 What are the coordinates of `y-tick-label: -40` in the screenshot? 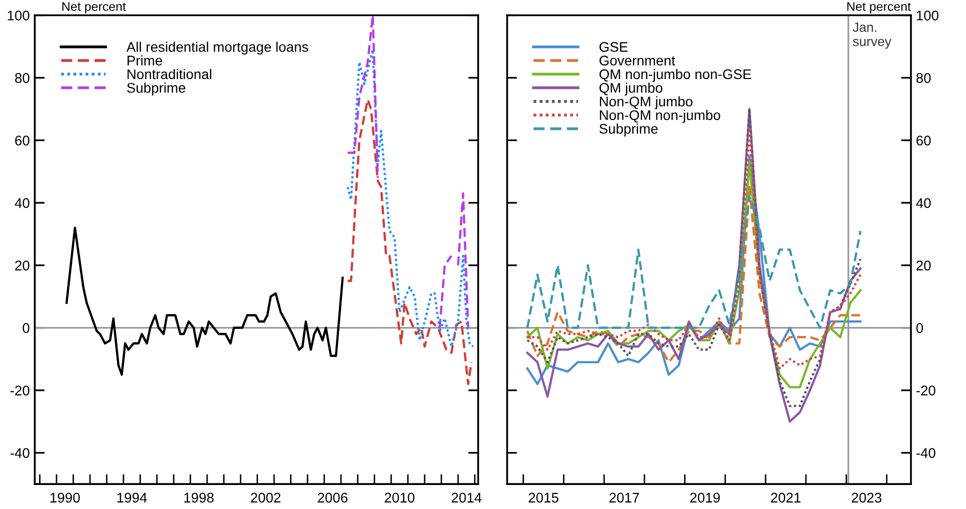 It's located at (20, 453).